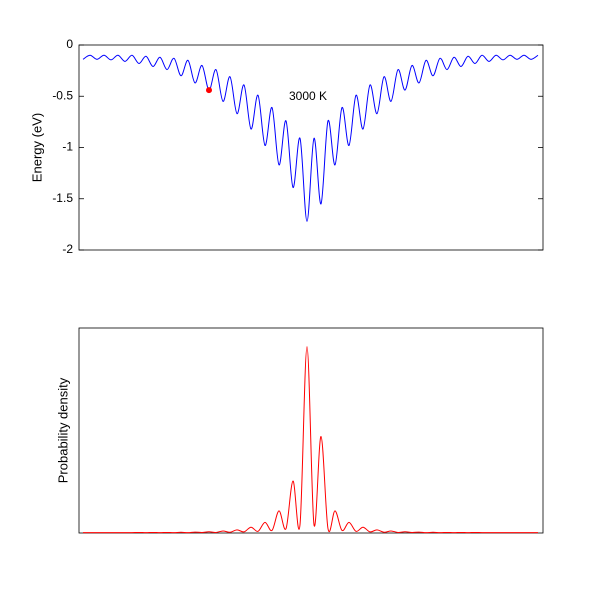  What do you see at coordinates (62, 430) in the screenshot?
I see `y-axis-label: Probability density` at bounding box center [62, 430].